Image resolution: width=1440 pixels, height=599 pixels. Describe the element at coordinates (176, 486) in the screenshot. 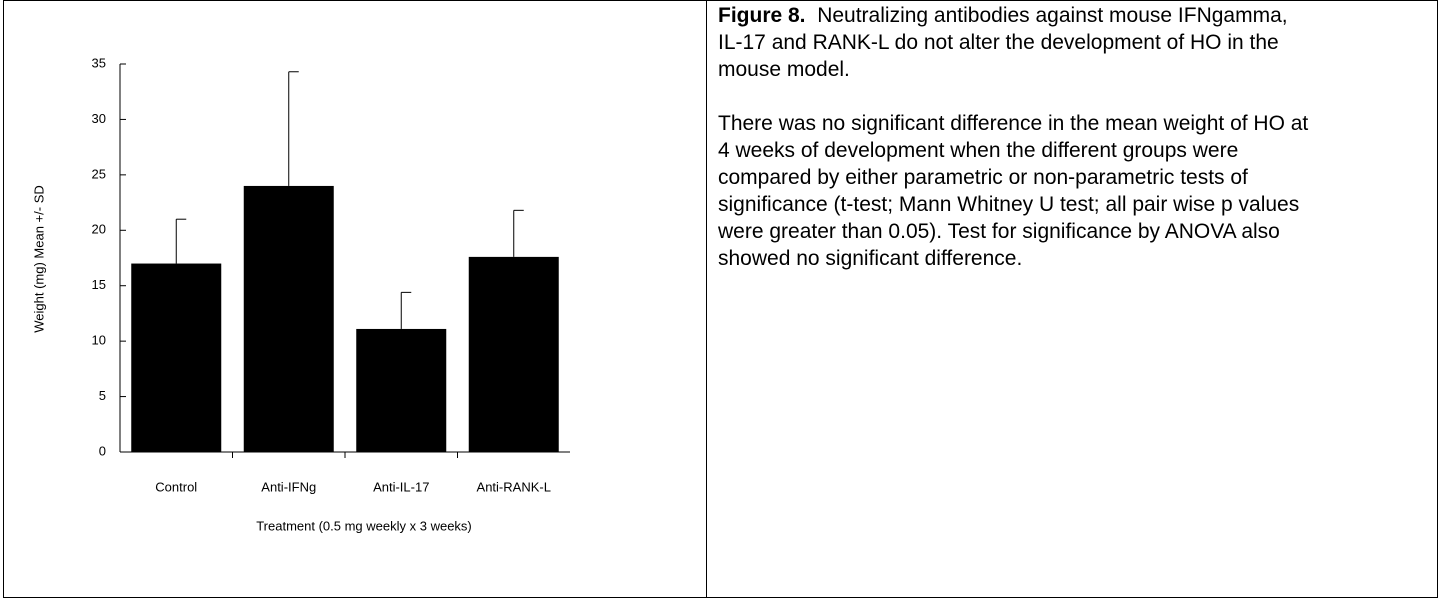

I see `x-tick-label: Control` at that location.